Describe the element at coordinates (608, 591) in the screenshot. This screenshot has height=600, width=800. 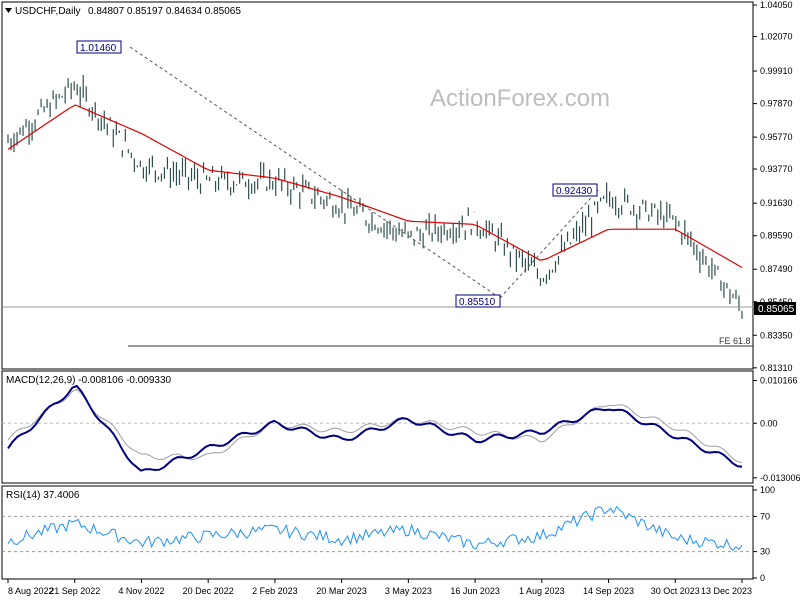
I see `x-tick-label: 14 Sep 2023` at that location.